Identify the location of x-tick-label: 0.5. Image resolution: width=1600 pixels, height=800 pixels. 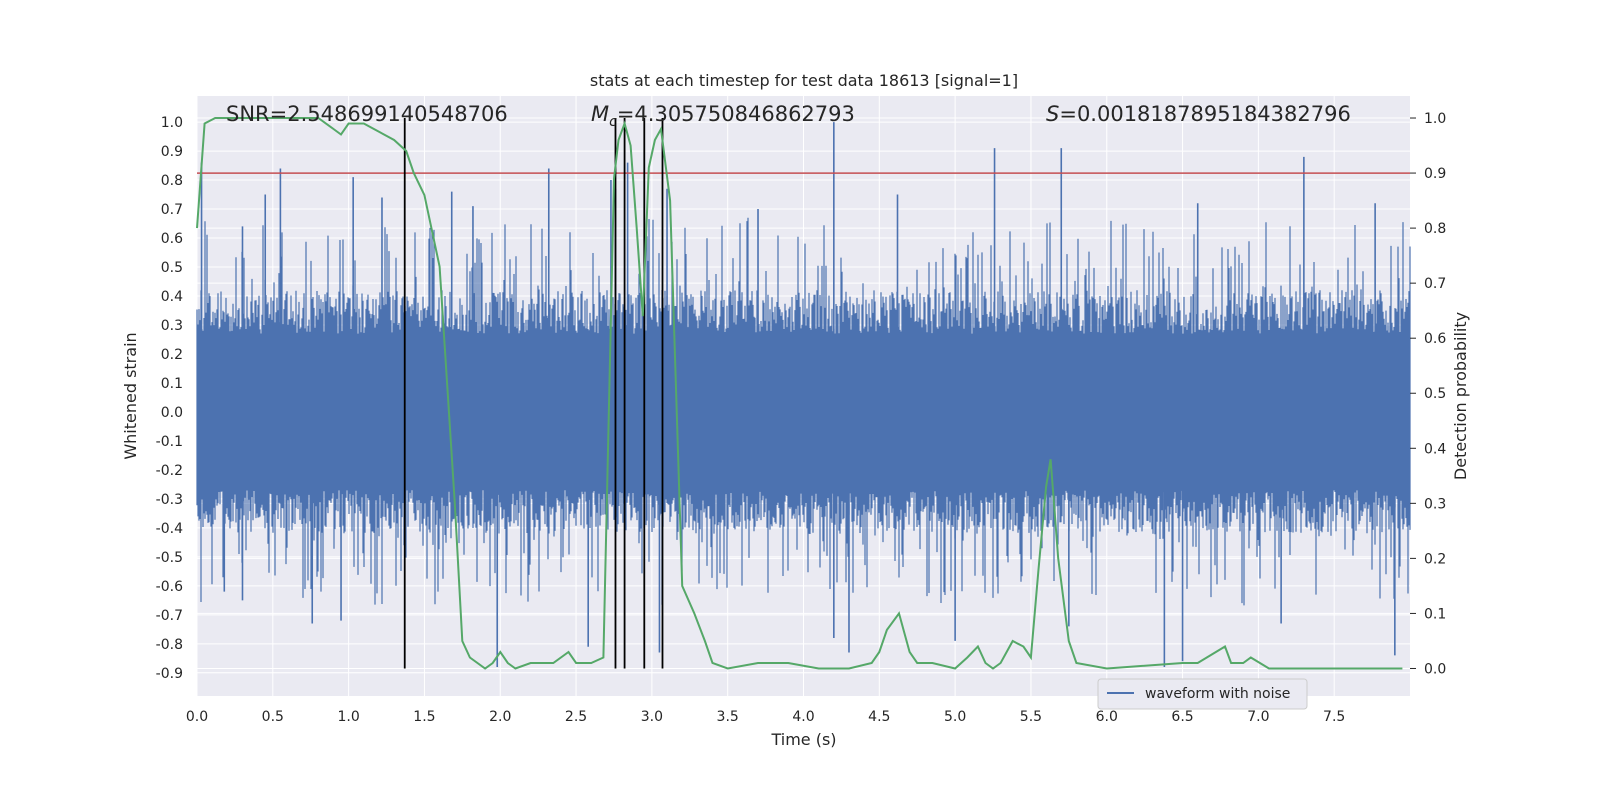
(273, 717).